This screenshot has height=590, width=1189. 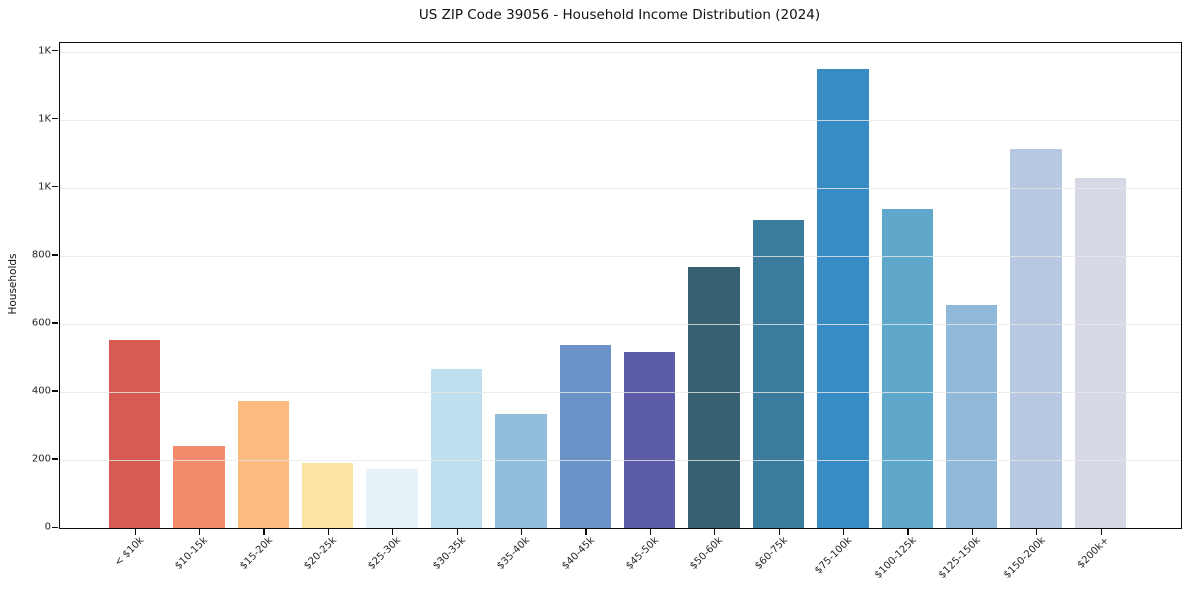 I want to click on x-tick-label: $75-100k, so click(x=833, y=556).